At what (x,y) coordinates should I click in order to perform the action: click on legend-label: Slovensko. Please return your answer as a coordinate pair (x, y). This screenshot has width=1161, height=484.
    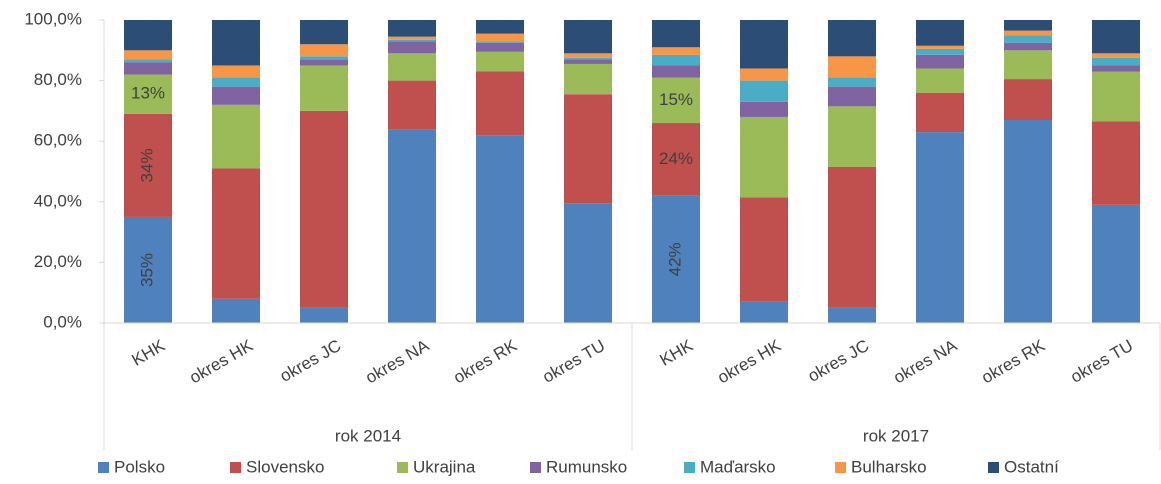
    Looking at the image, I should click on (285, 466).